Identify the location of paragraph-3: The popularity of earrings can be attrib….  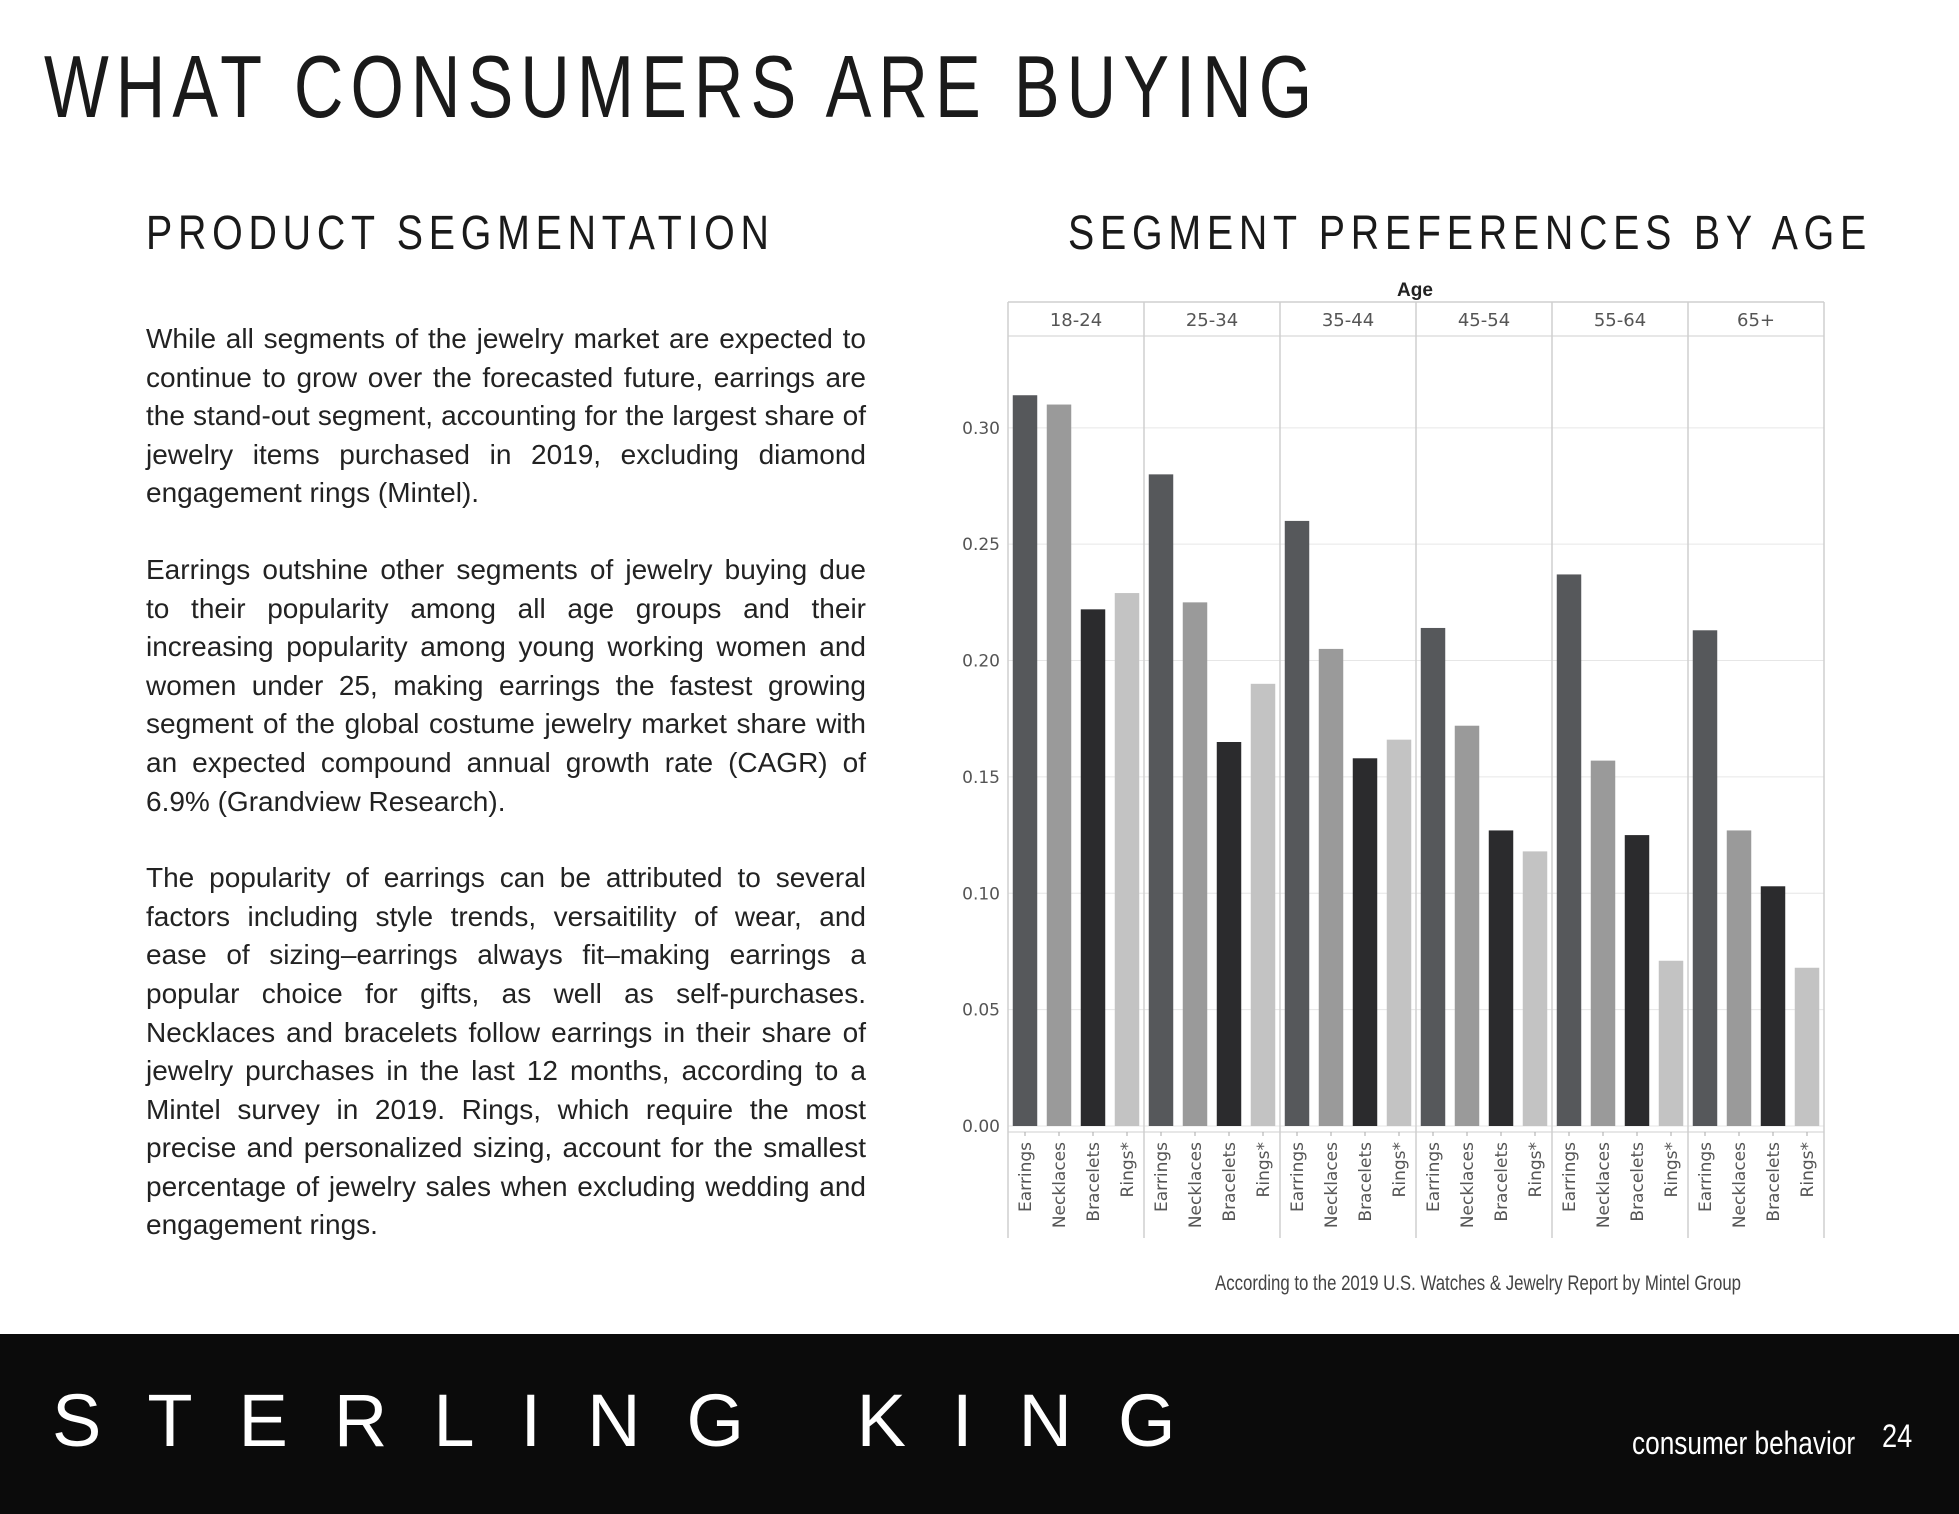
(506, 1051).